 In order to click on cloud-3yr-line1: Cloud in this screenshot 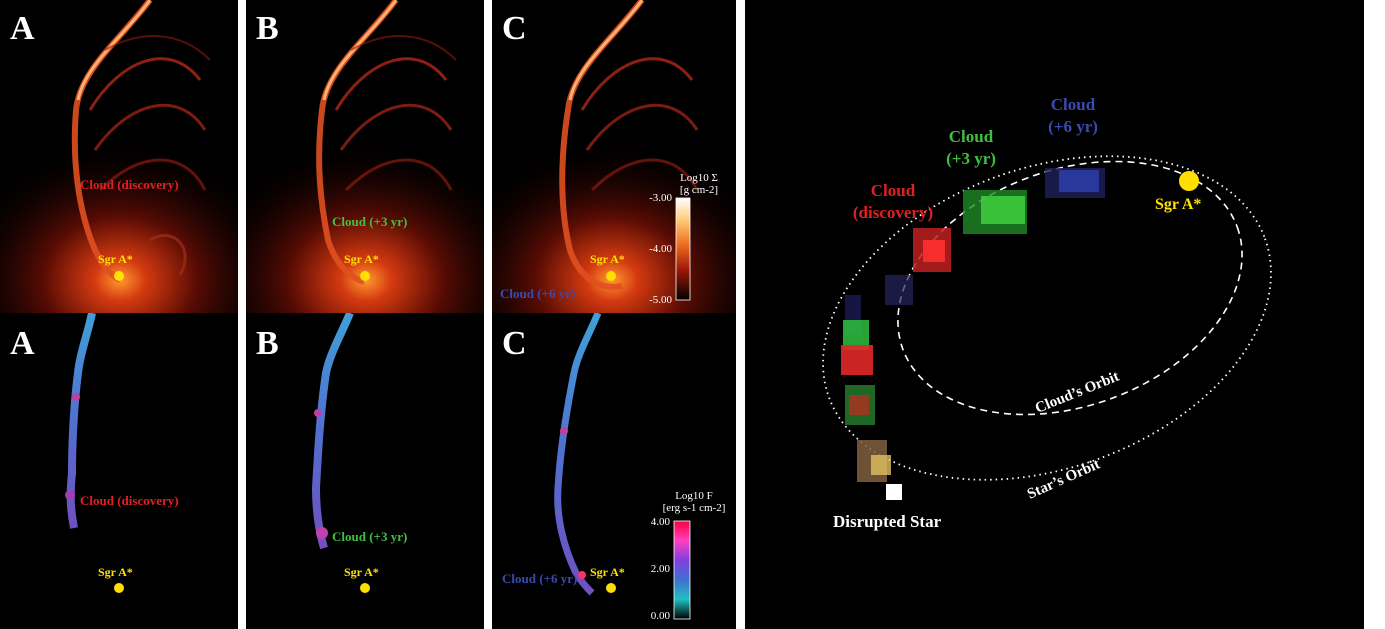, I will do `click(971, 136)`.